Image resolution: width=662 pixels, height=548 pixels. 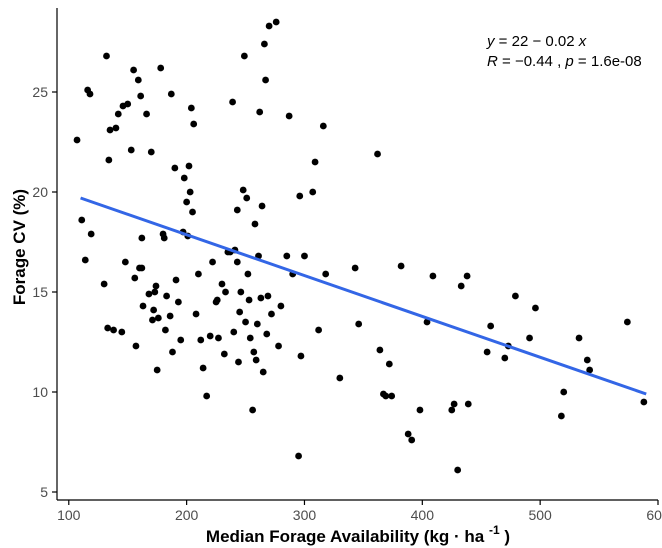 I want to click on y-axis: 5 10 15 20 25, so click(x=44, y=292).